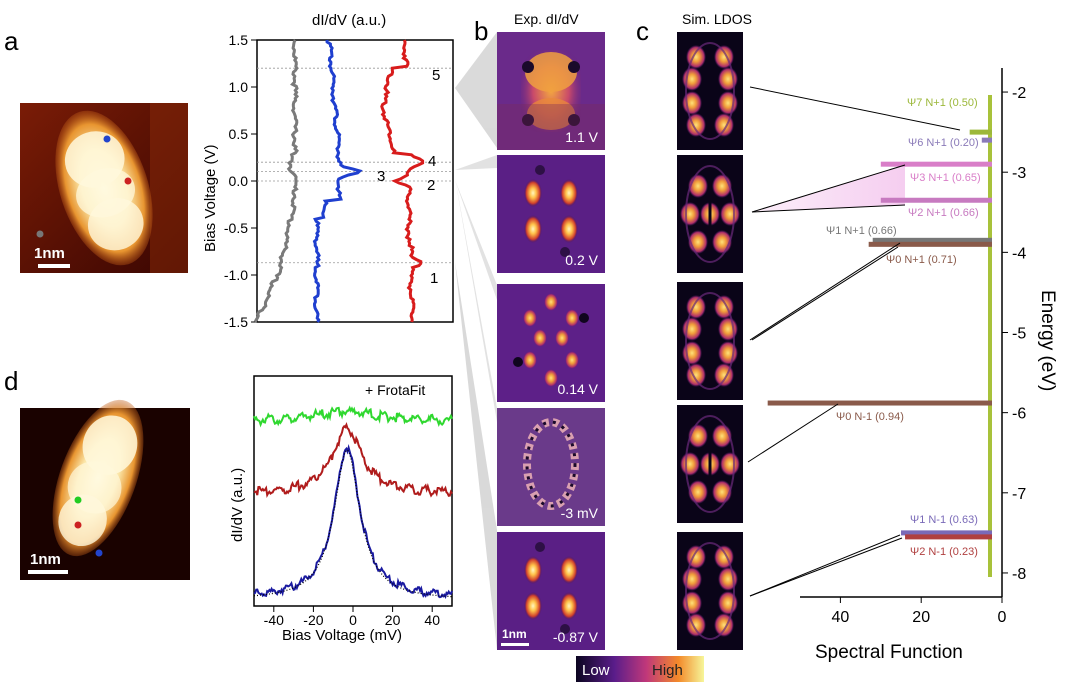 The width and height of the screenshot is (1080, 695). Describe the element at coordinates (402, 181) in the screenshot. I see `chart-a-series-red` at that location.